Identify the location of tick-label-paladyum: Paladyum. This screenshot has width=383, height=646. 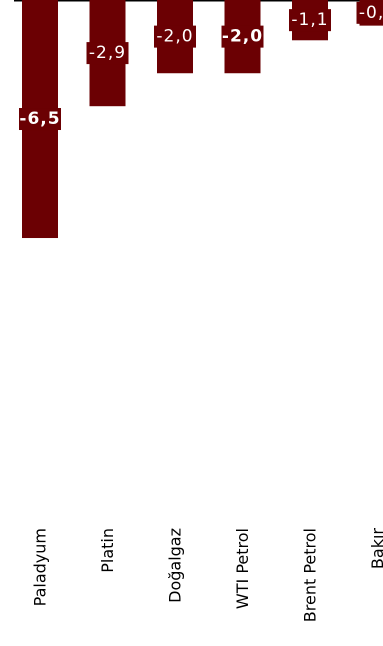
(40, 567).